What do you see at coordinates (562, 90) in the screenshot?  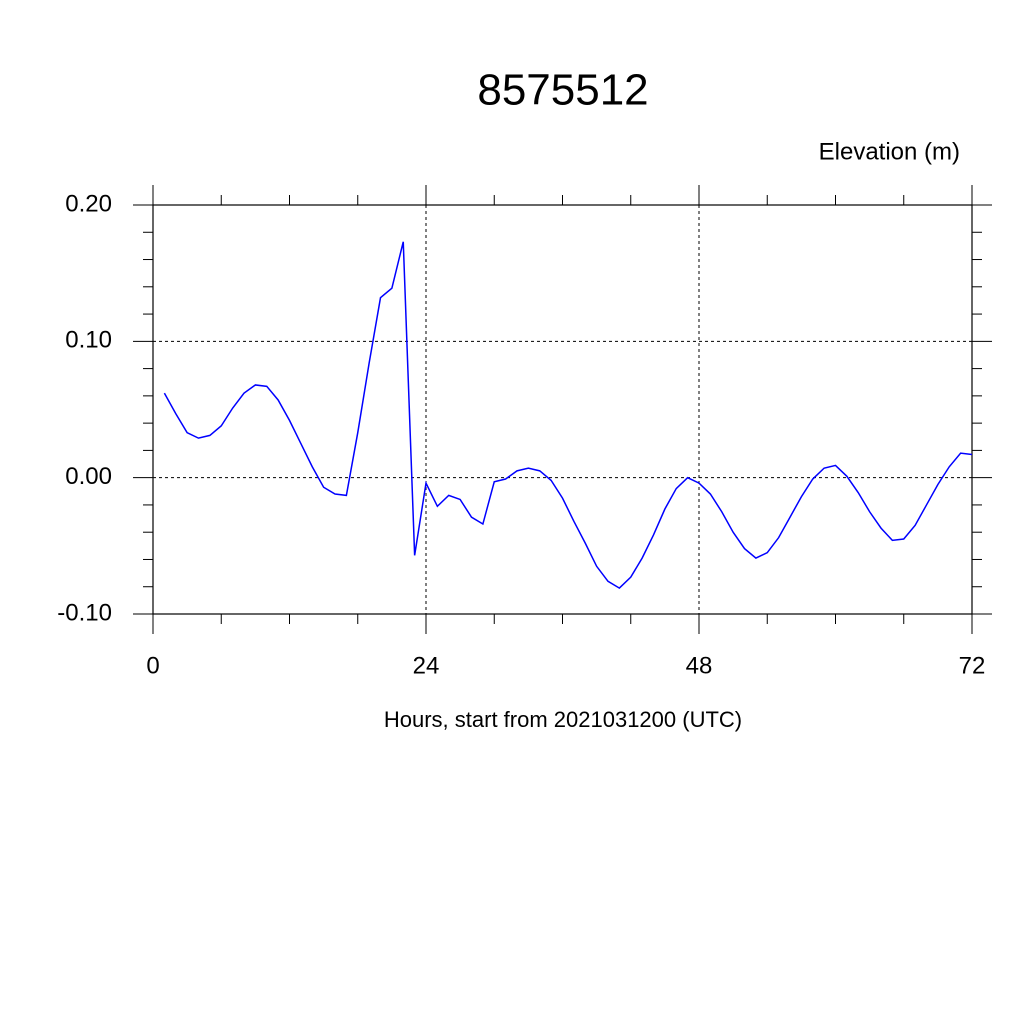 I see `chart-title: 8575512` at bounding box center [562, 90].